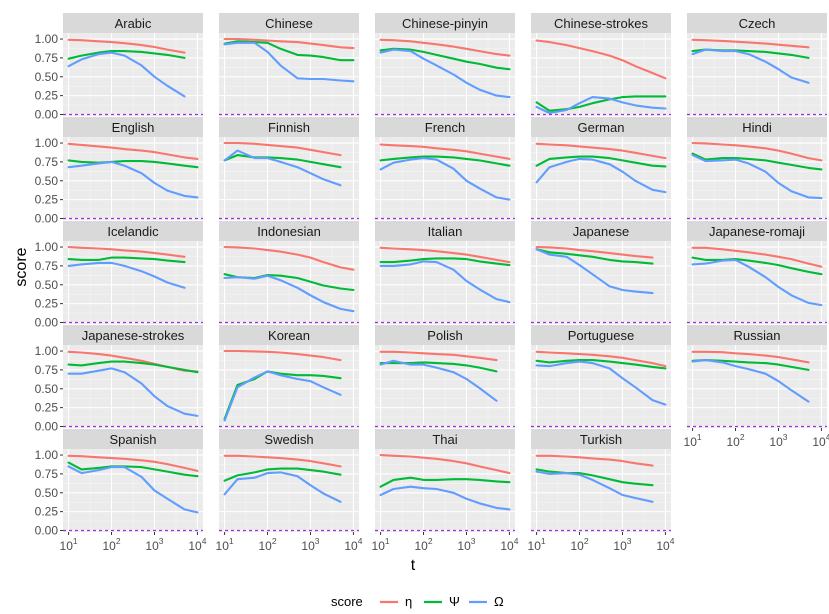 This screenshot has width=829, height=614. I want to click on series-line-psi-finnish, so click(282, 161).